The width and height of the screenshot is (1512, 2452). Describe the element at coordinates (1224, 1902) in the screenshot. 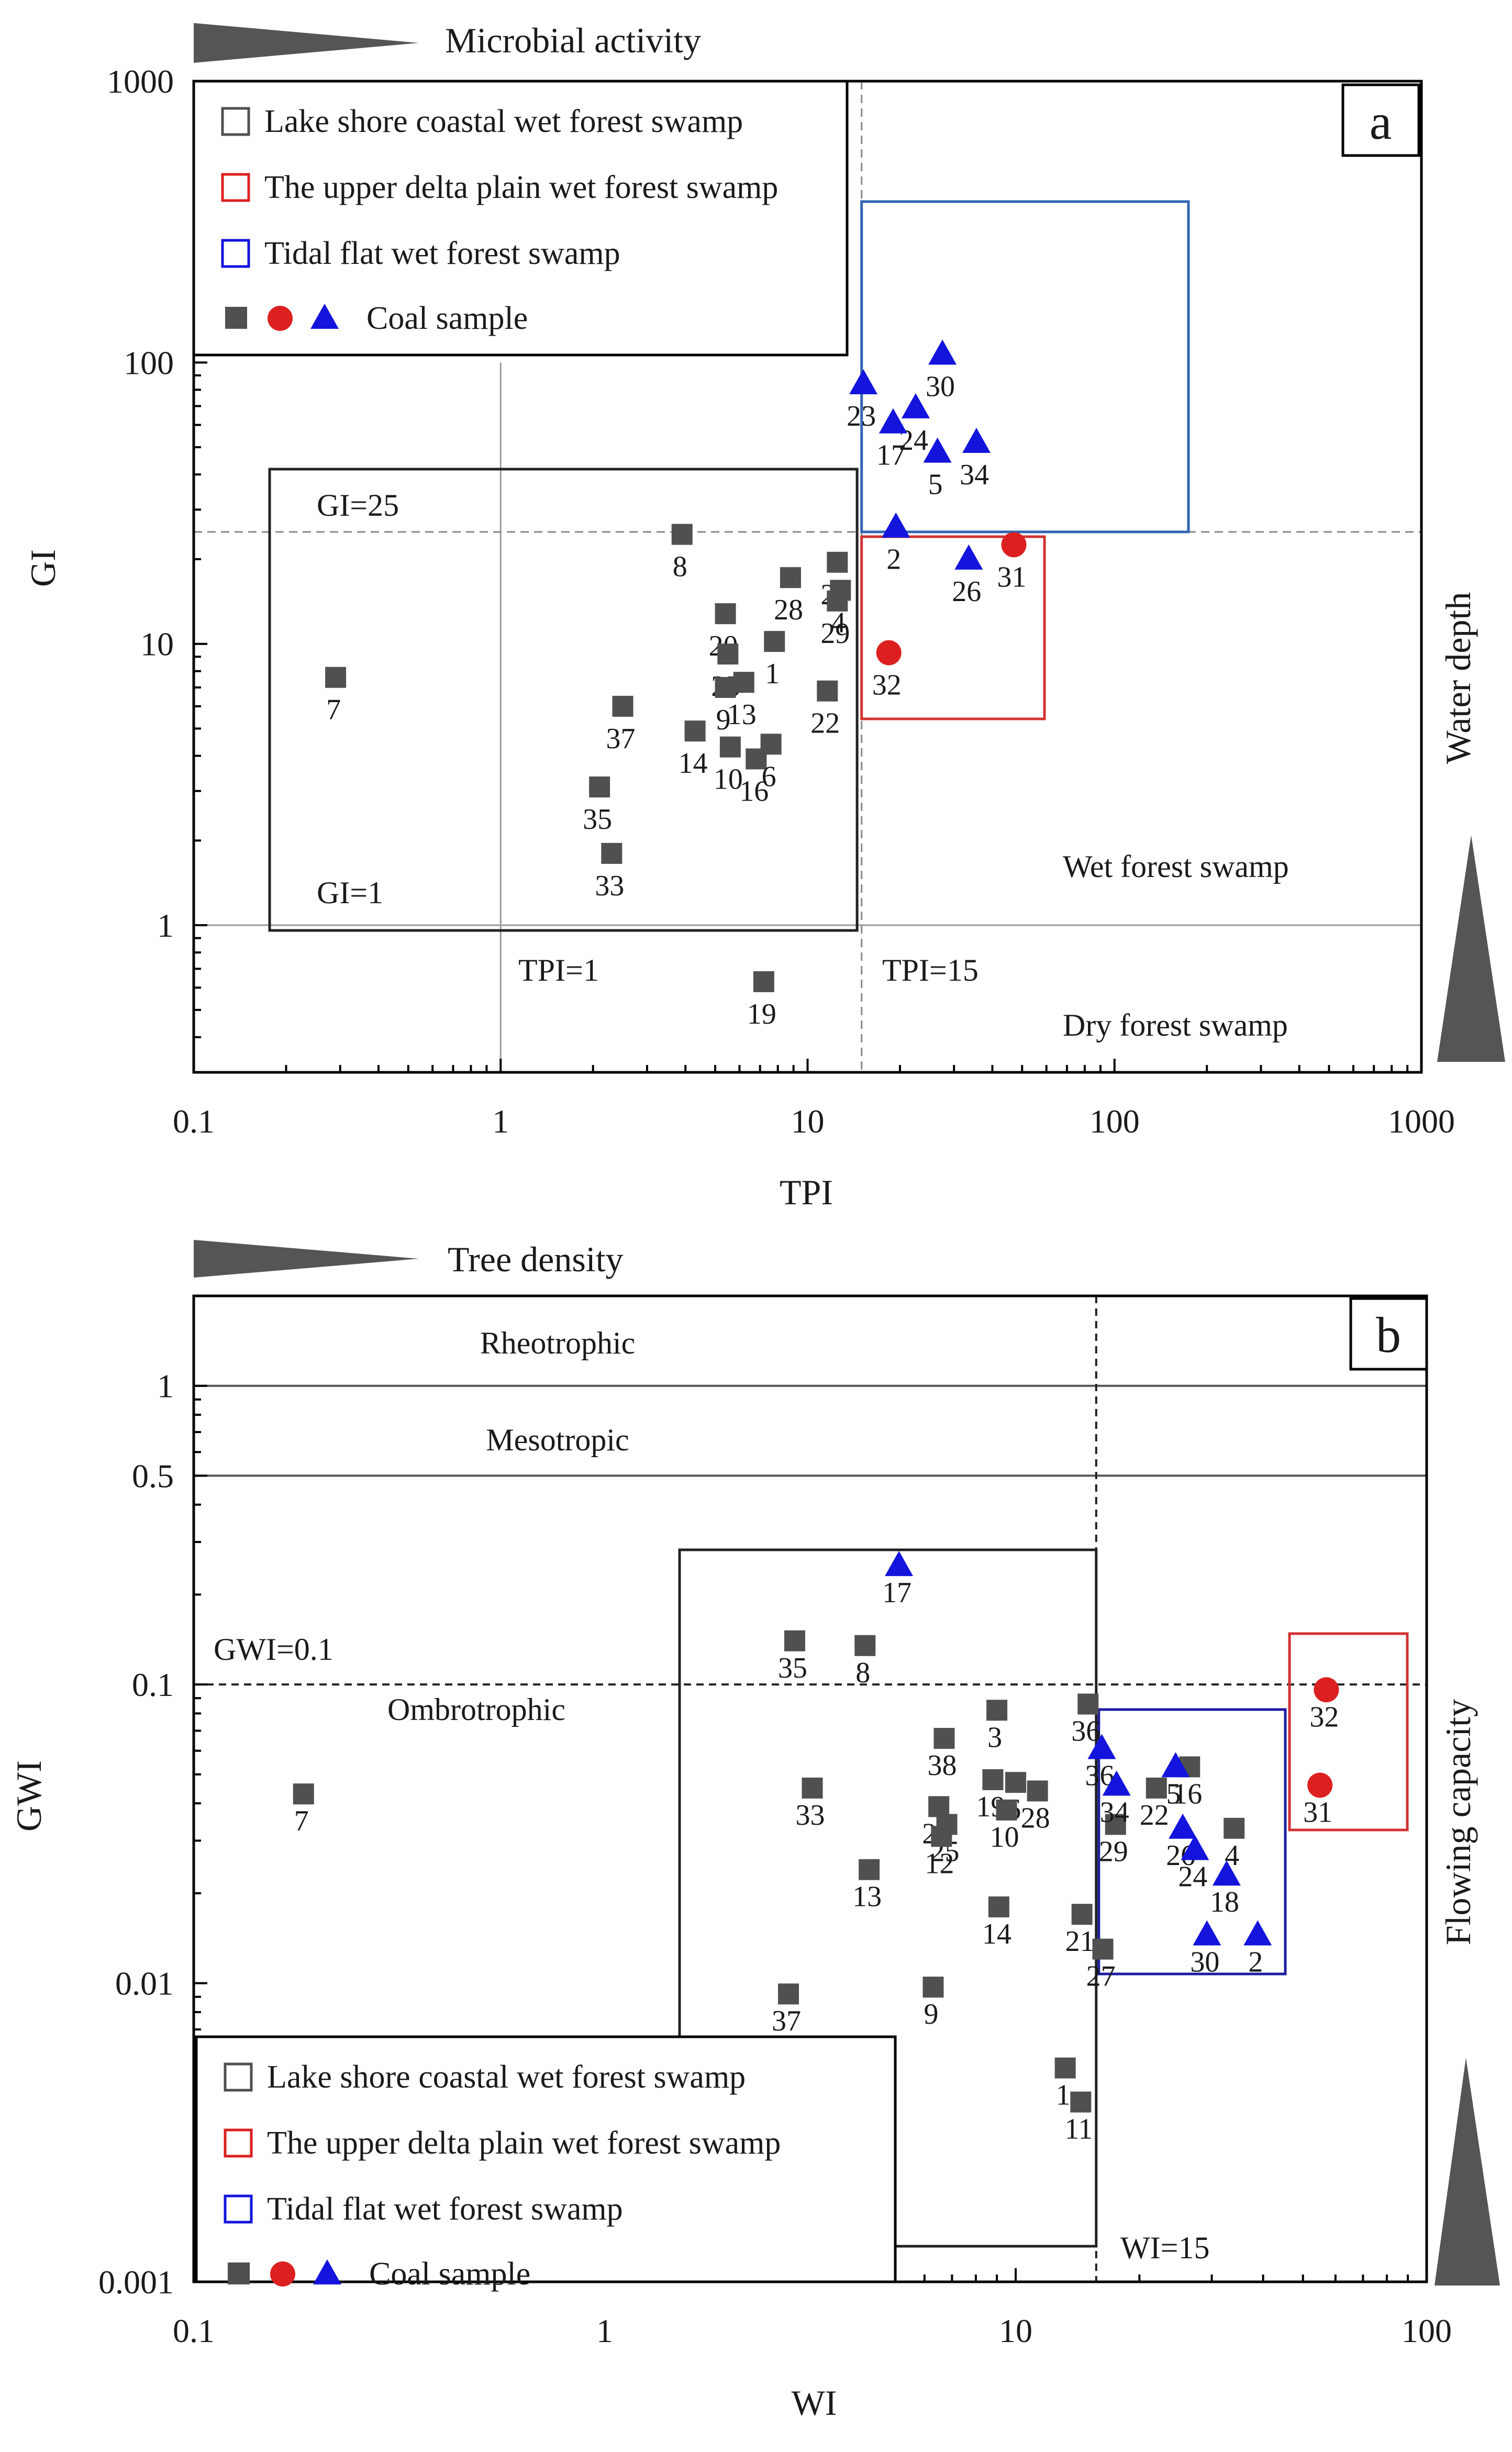

I see `data-point-label: 18` at that location.